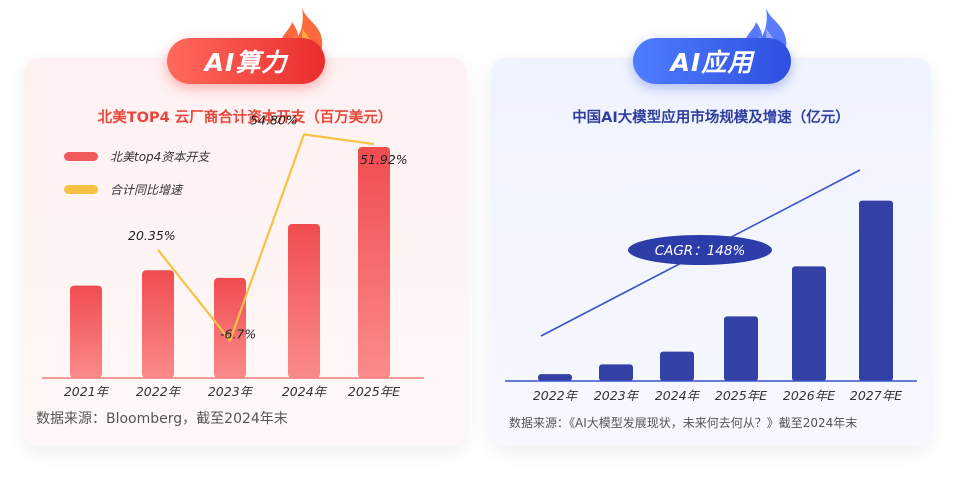 The width and height of the screenshot is (953, 477). Describe the element at coordinates (238, 333) in the screenshot. I see `growth-data-label: -6.7%` at that location.